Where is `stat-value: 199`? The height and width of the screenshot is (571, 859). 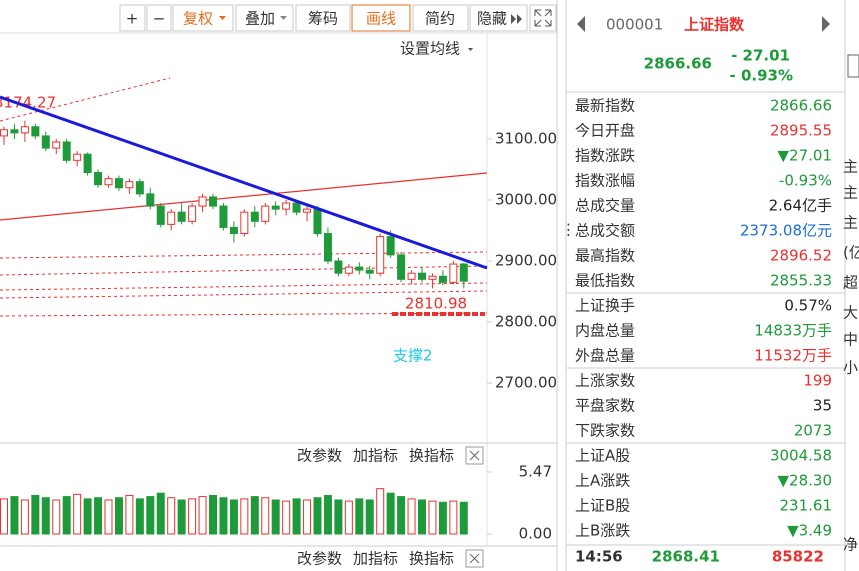
stat-value: 199 is located at coordinates (817, 381).